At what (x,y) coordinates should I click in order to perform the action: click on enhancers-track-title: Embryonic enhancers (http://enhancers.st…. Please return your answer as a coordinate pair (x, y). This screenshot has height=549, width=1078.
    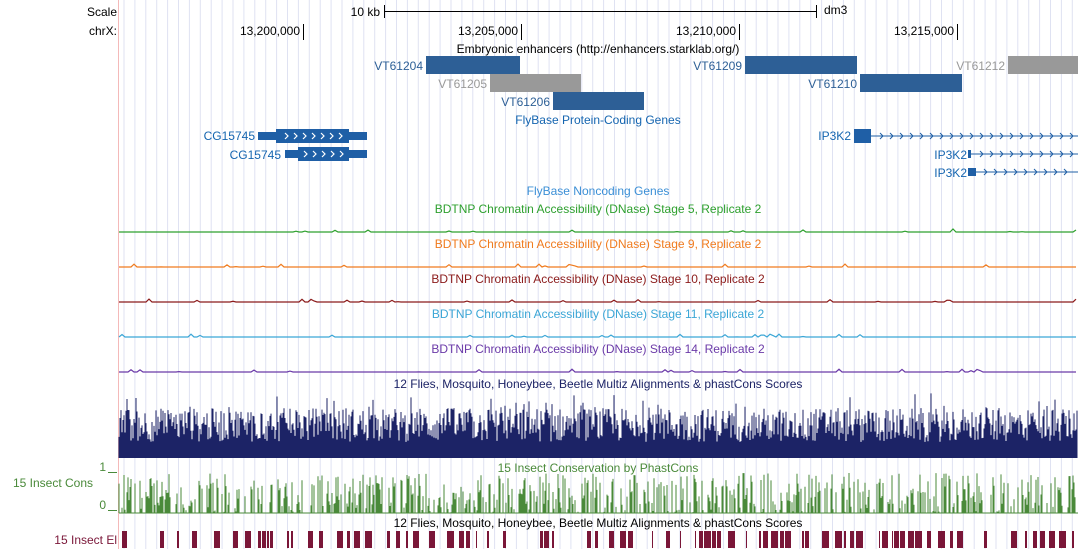
    Looking at the image, I should click on (598, 49).